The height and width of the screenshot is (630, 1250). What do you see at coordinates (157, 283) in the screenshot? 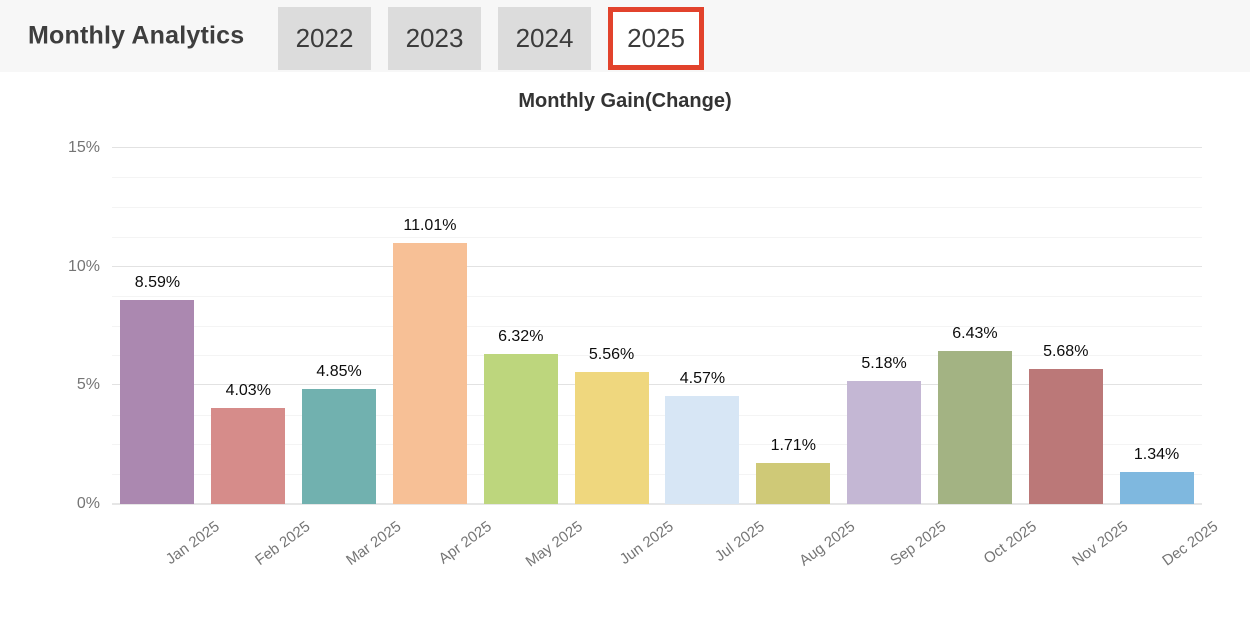
I see `bar-value-label: 8.59%` at bounding box center [157, 283].